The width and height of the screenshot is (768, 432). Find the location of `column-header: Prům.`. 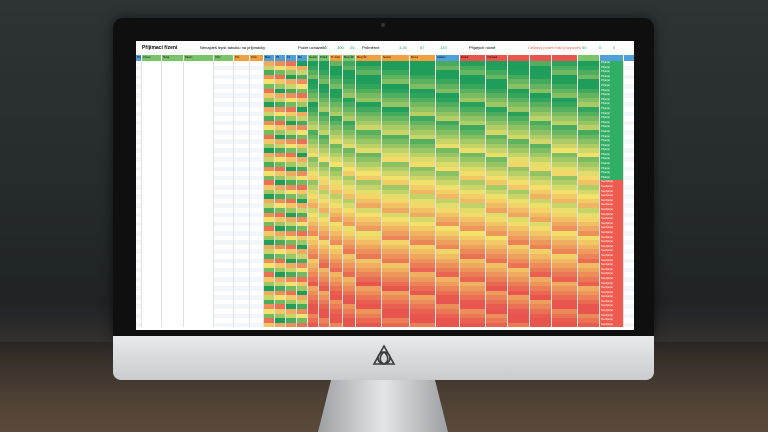

column-header: Prům. is located at coordinates (257, 58).